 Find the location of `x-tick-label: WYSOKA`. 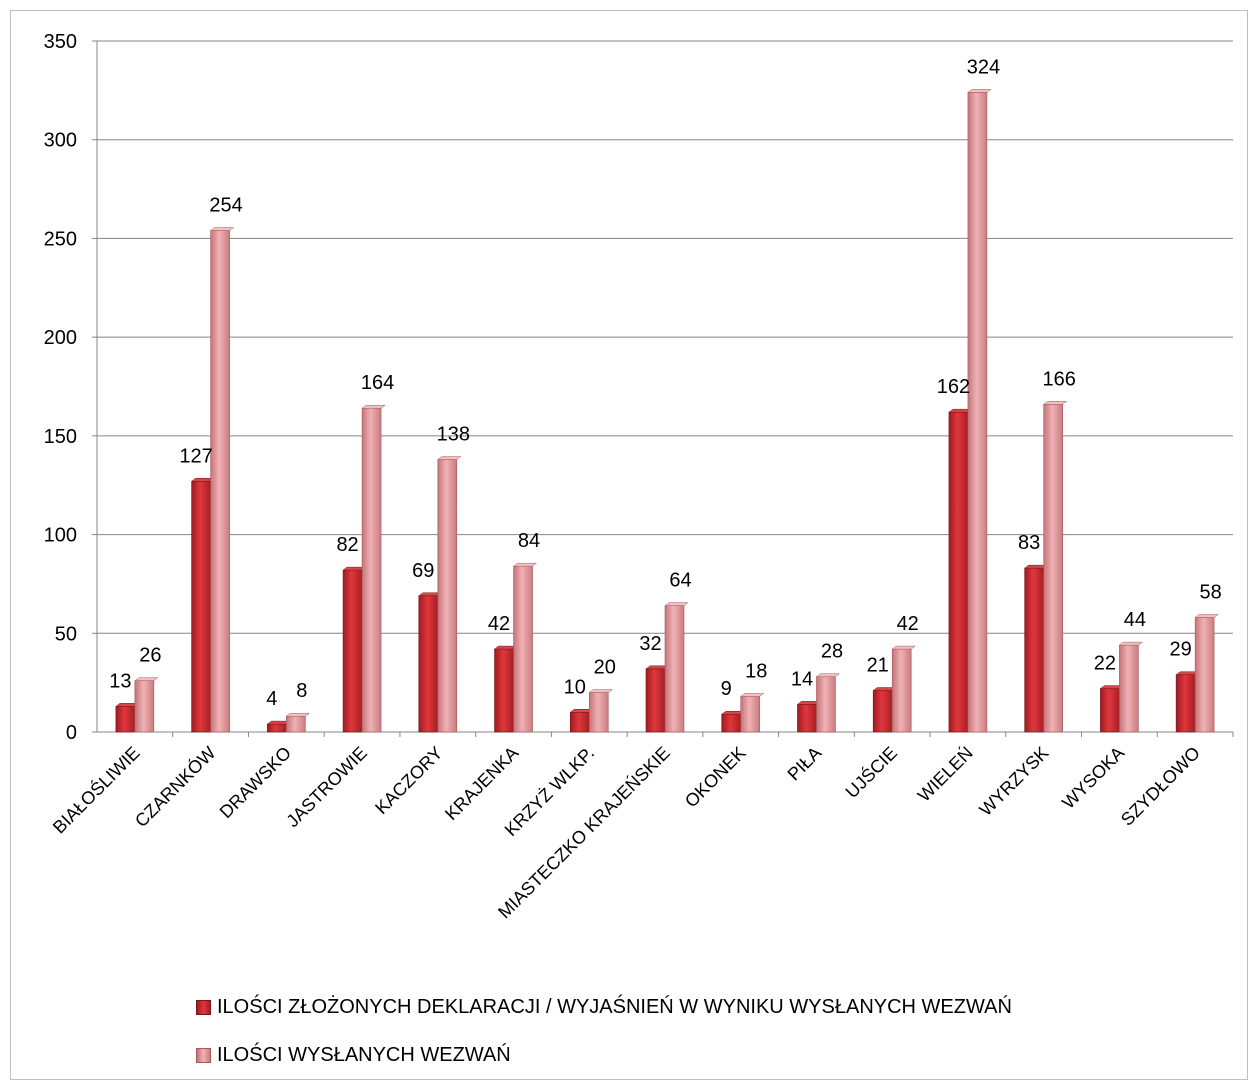

x-tick-label: WYSOKA is located at coordinates (1093, 778).